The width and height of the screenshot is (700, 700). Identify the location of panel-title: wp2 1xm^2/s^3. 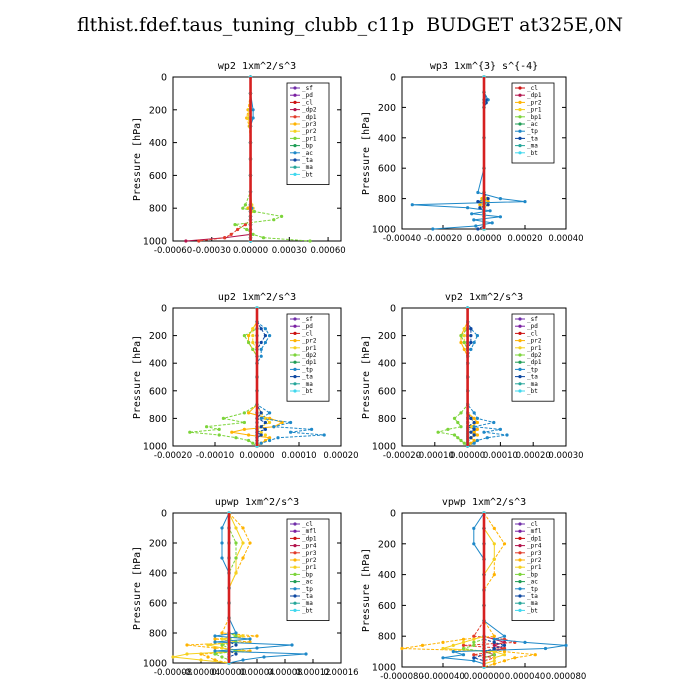
(257, 66).